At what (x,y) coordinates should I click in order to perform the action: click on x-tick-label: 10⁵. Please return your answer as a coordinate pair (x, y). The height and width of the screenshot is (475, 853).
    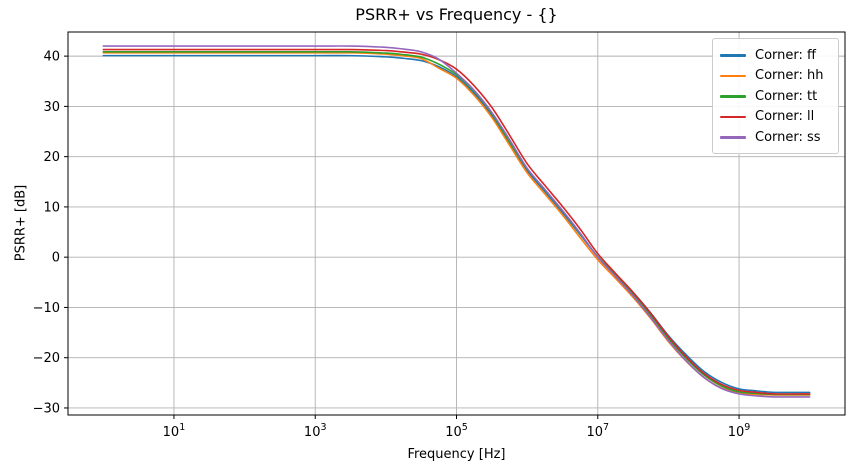
    Looking at the image, I should click on (456, 431).